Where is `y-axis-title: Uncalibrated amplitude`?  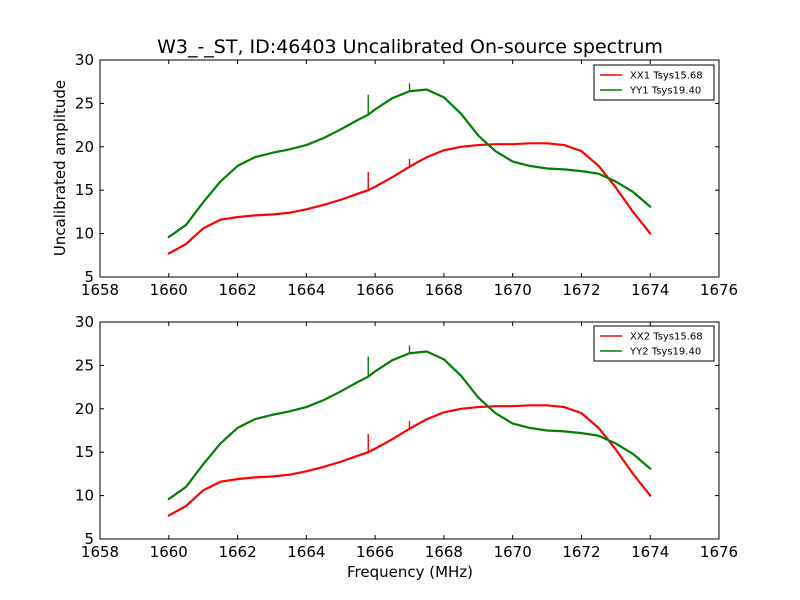
y-axis-title: Uncalibrated amplitude is located at coordinates (60, 168).